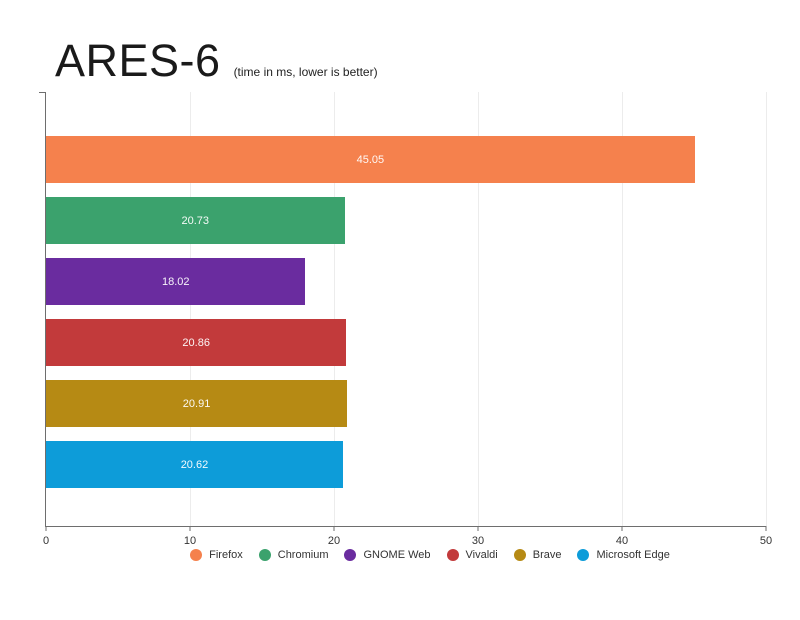  I want to click on legend-item-brave: Brave, so click(537, 555).